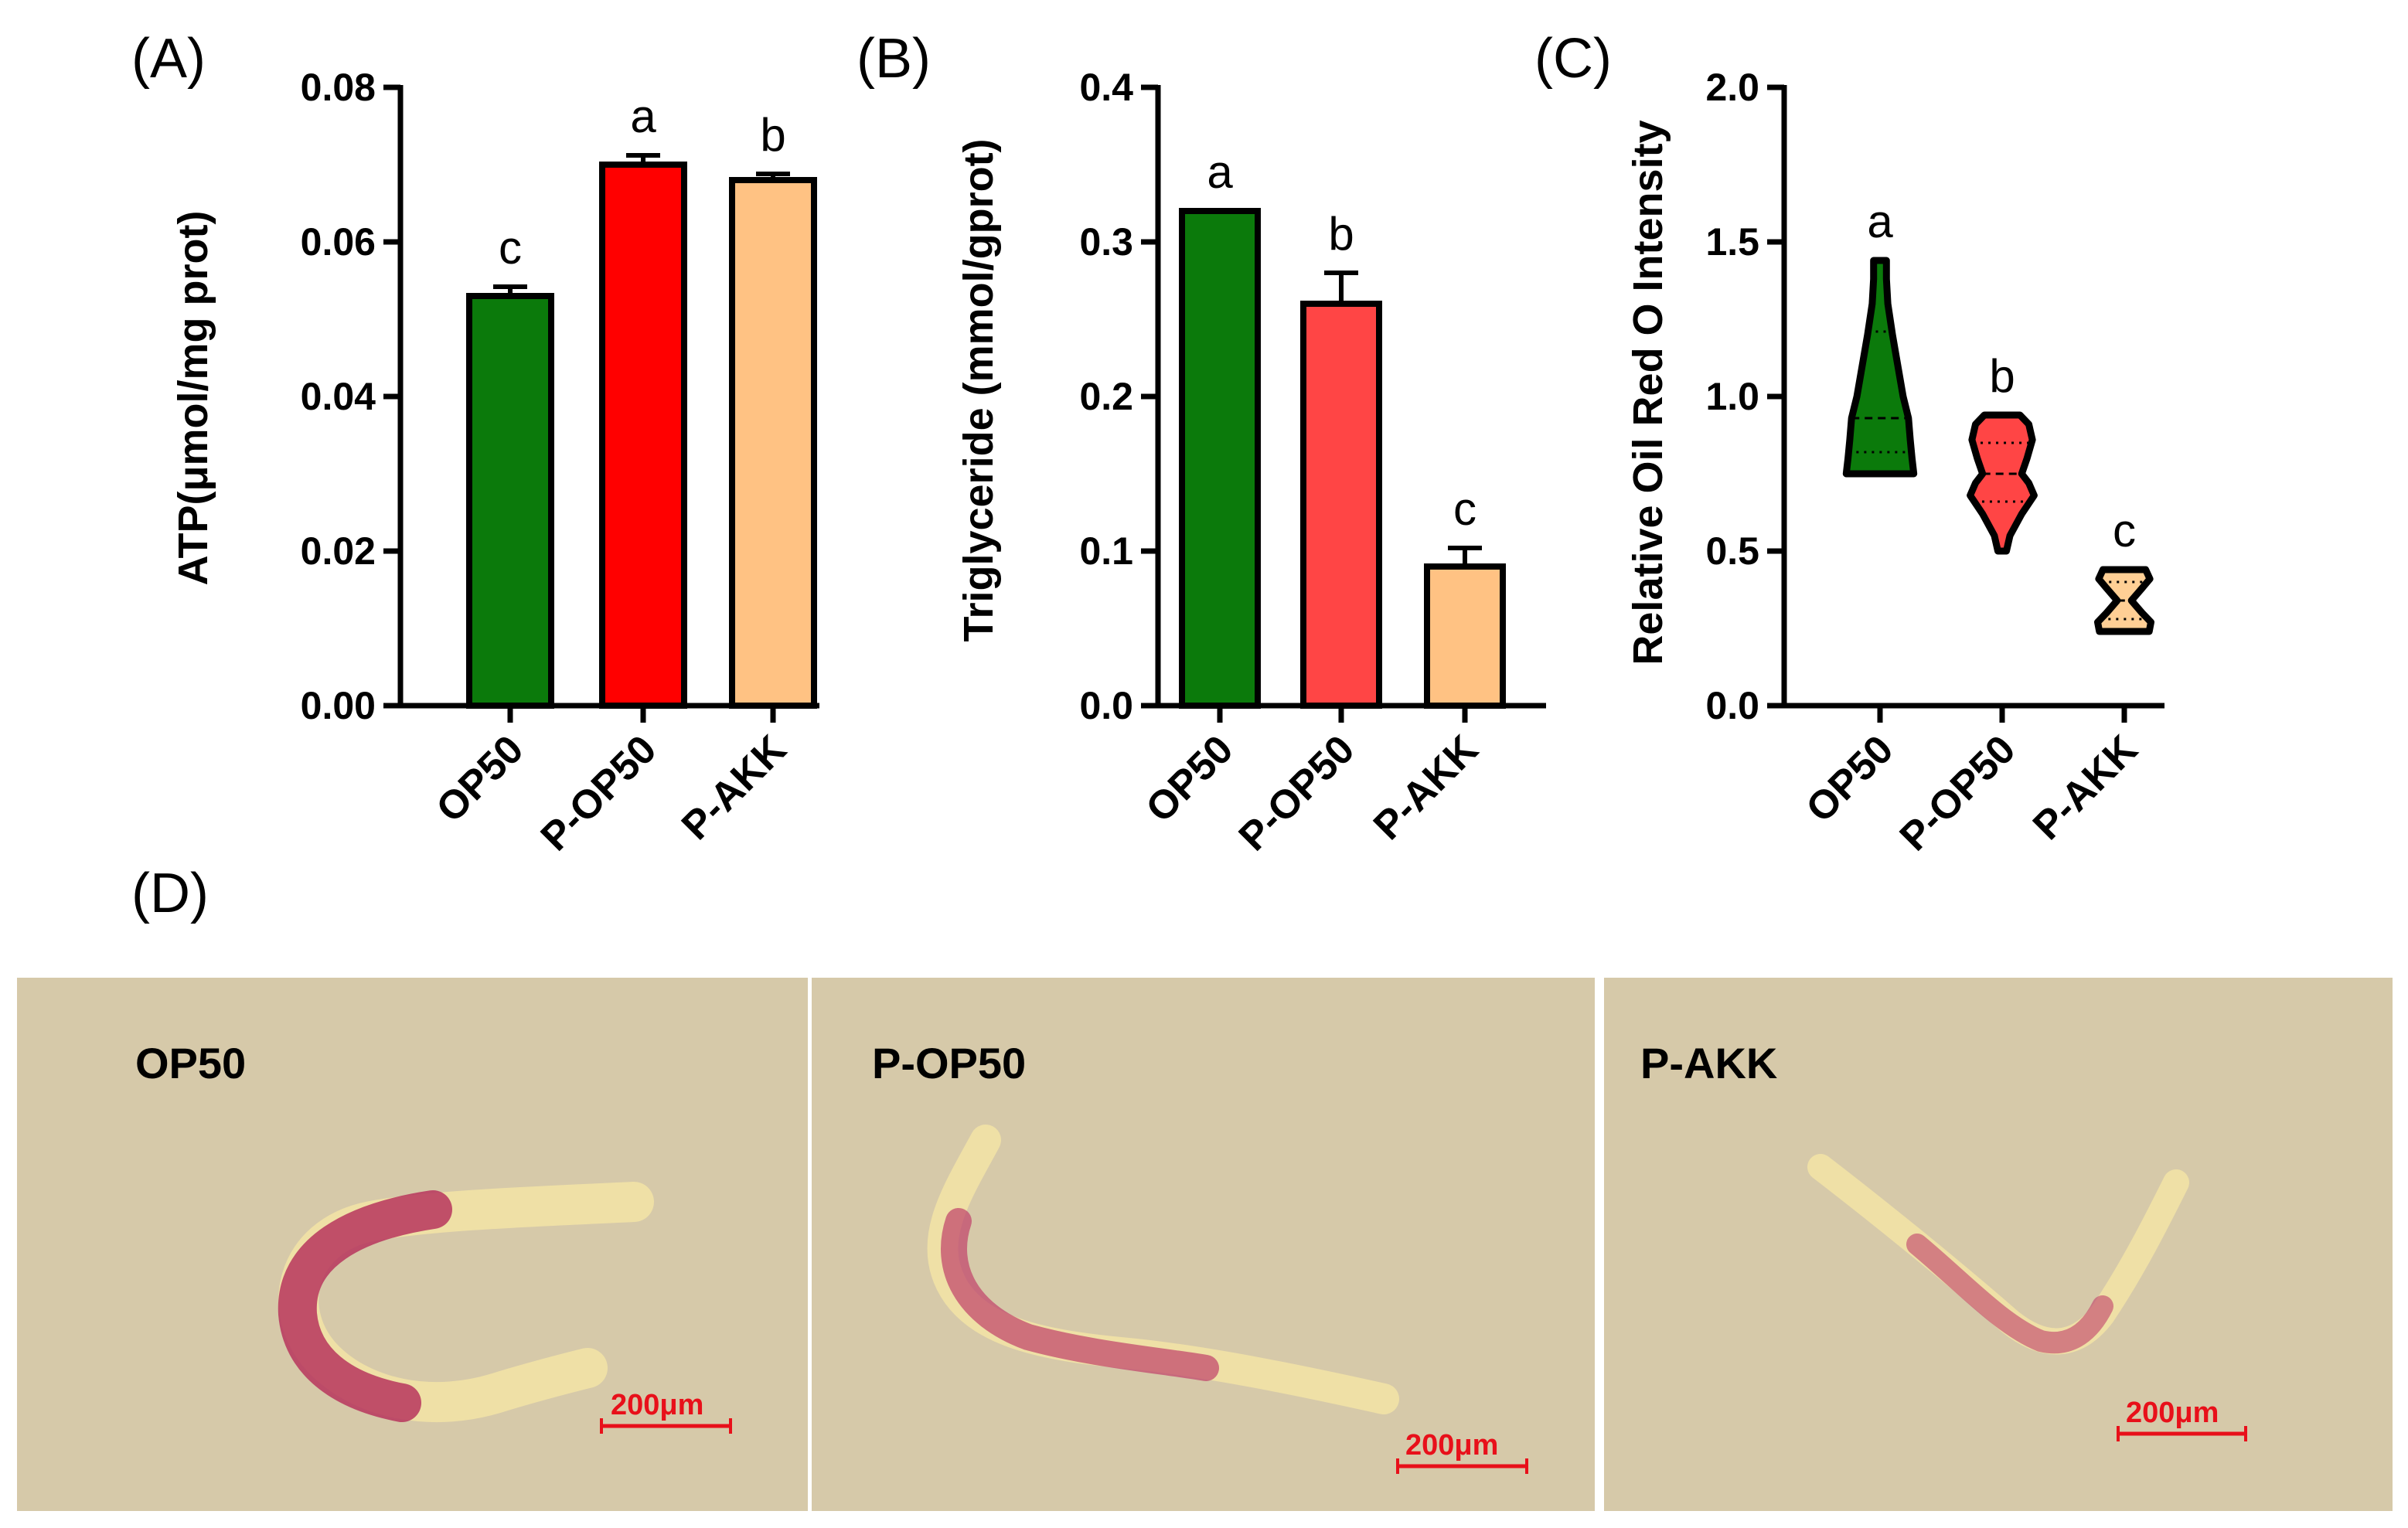 Image resolution: width=2408 pixels, height=1528 pixels. I want to click on micrograph-title: P-OP50, so click(949, 1063).